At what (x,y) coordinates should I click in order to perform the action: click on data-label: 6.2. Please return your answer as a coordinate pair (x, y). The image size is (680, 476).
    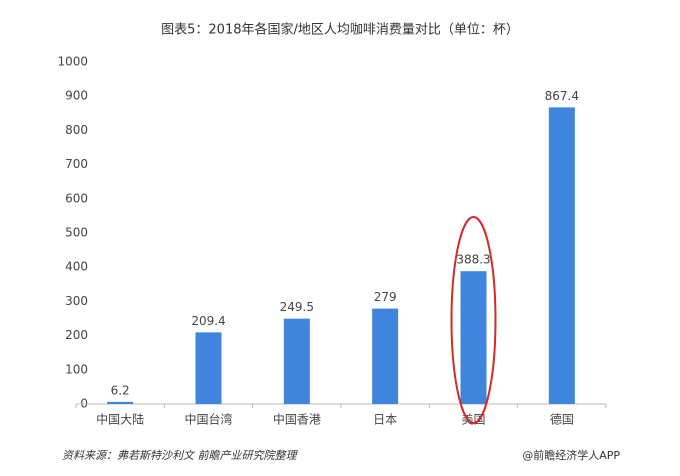
    Looking at the image, I should click on (120, 390).